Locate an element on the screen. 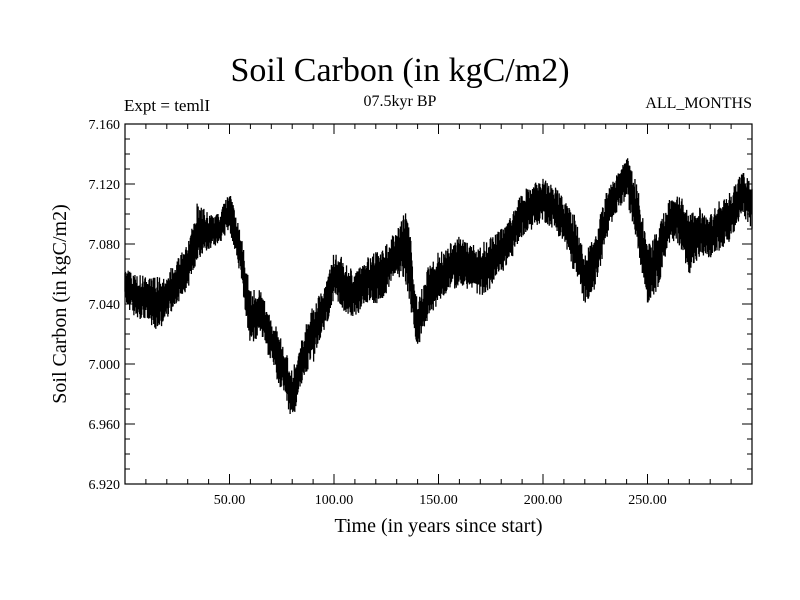 The image size is (800, 600). y-tick-label: 7.160 is located at coordinates (105, 125).